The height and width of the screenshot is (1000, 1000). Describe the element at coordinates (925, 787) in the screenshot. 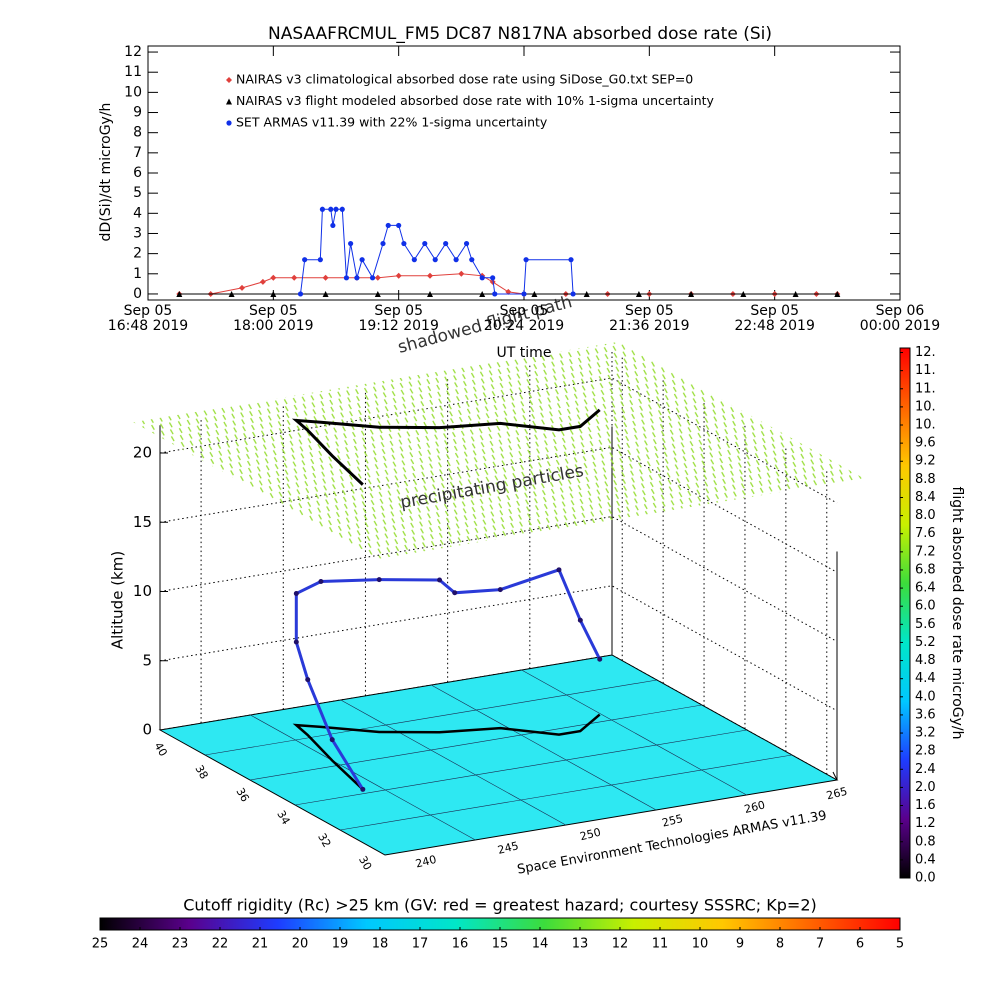

I see `colorbar-tick-label: 2.0` at that location.